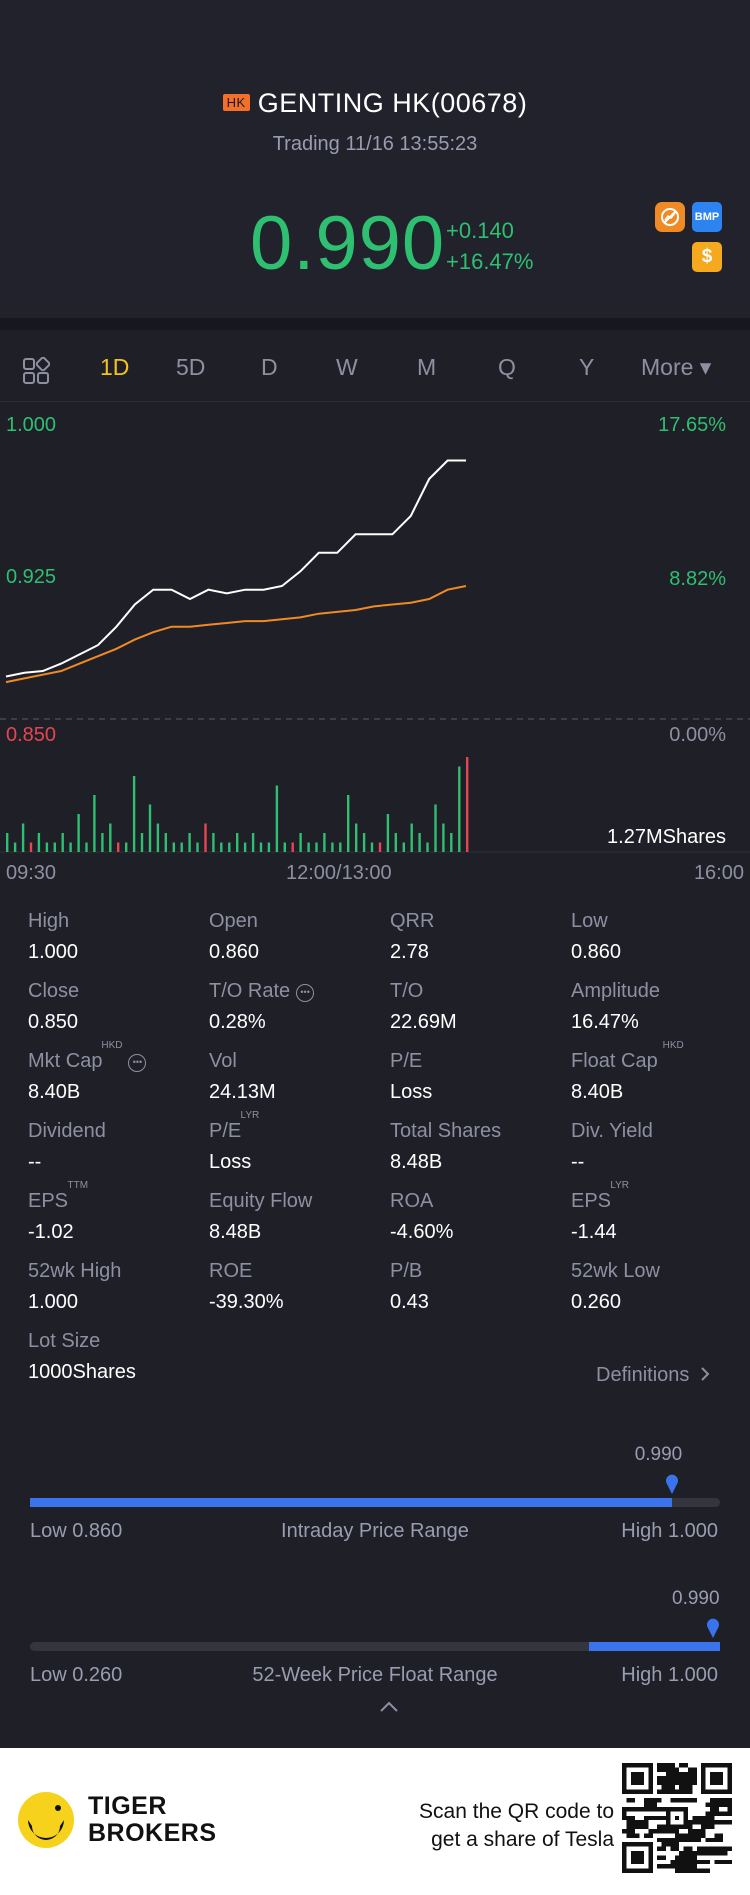 The height and width of the screenshot is (1895, 750). What do you see at coordinates (707, 217) in the screenshot?
I see `bmp-badge-icon: BMP` at bounding box center [707, 217].